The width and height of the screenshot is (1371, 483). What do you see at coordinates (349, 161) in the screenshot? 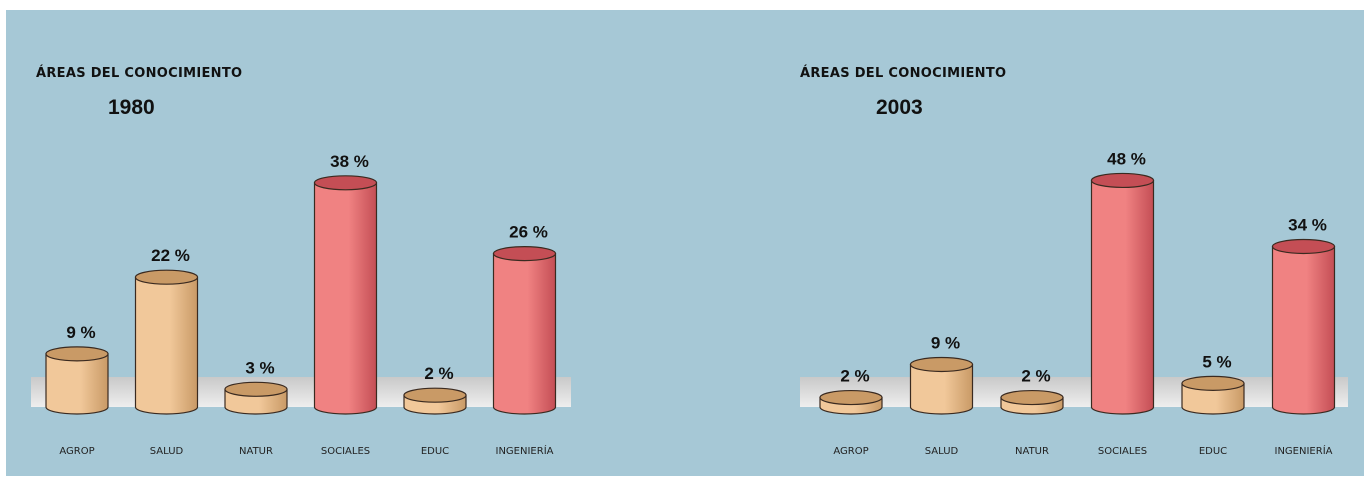
I see `data-label-sociales: 38 %` at bounding box center [349, 161].